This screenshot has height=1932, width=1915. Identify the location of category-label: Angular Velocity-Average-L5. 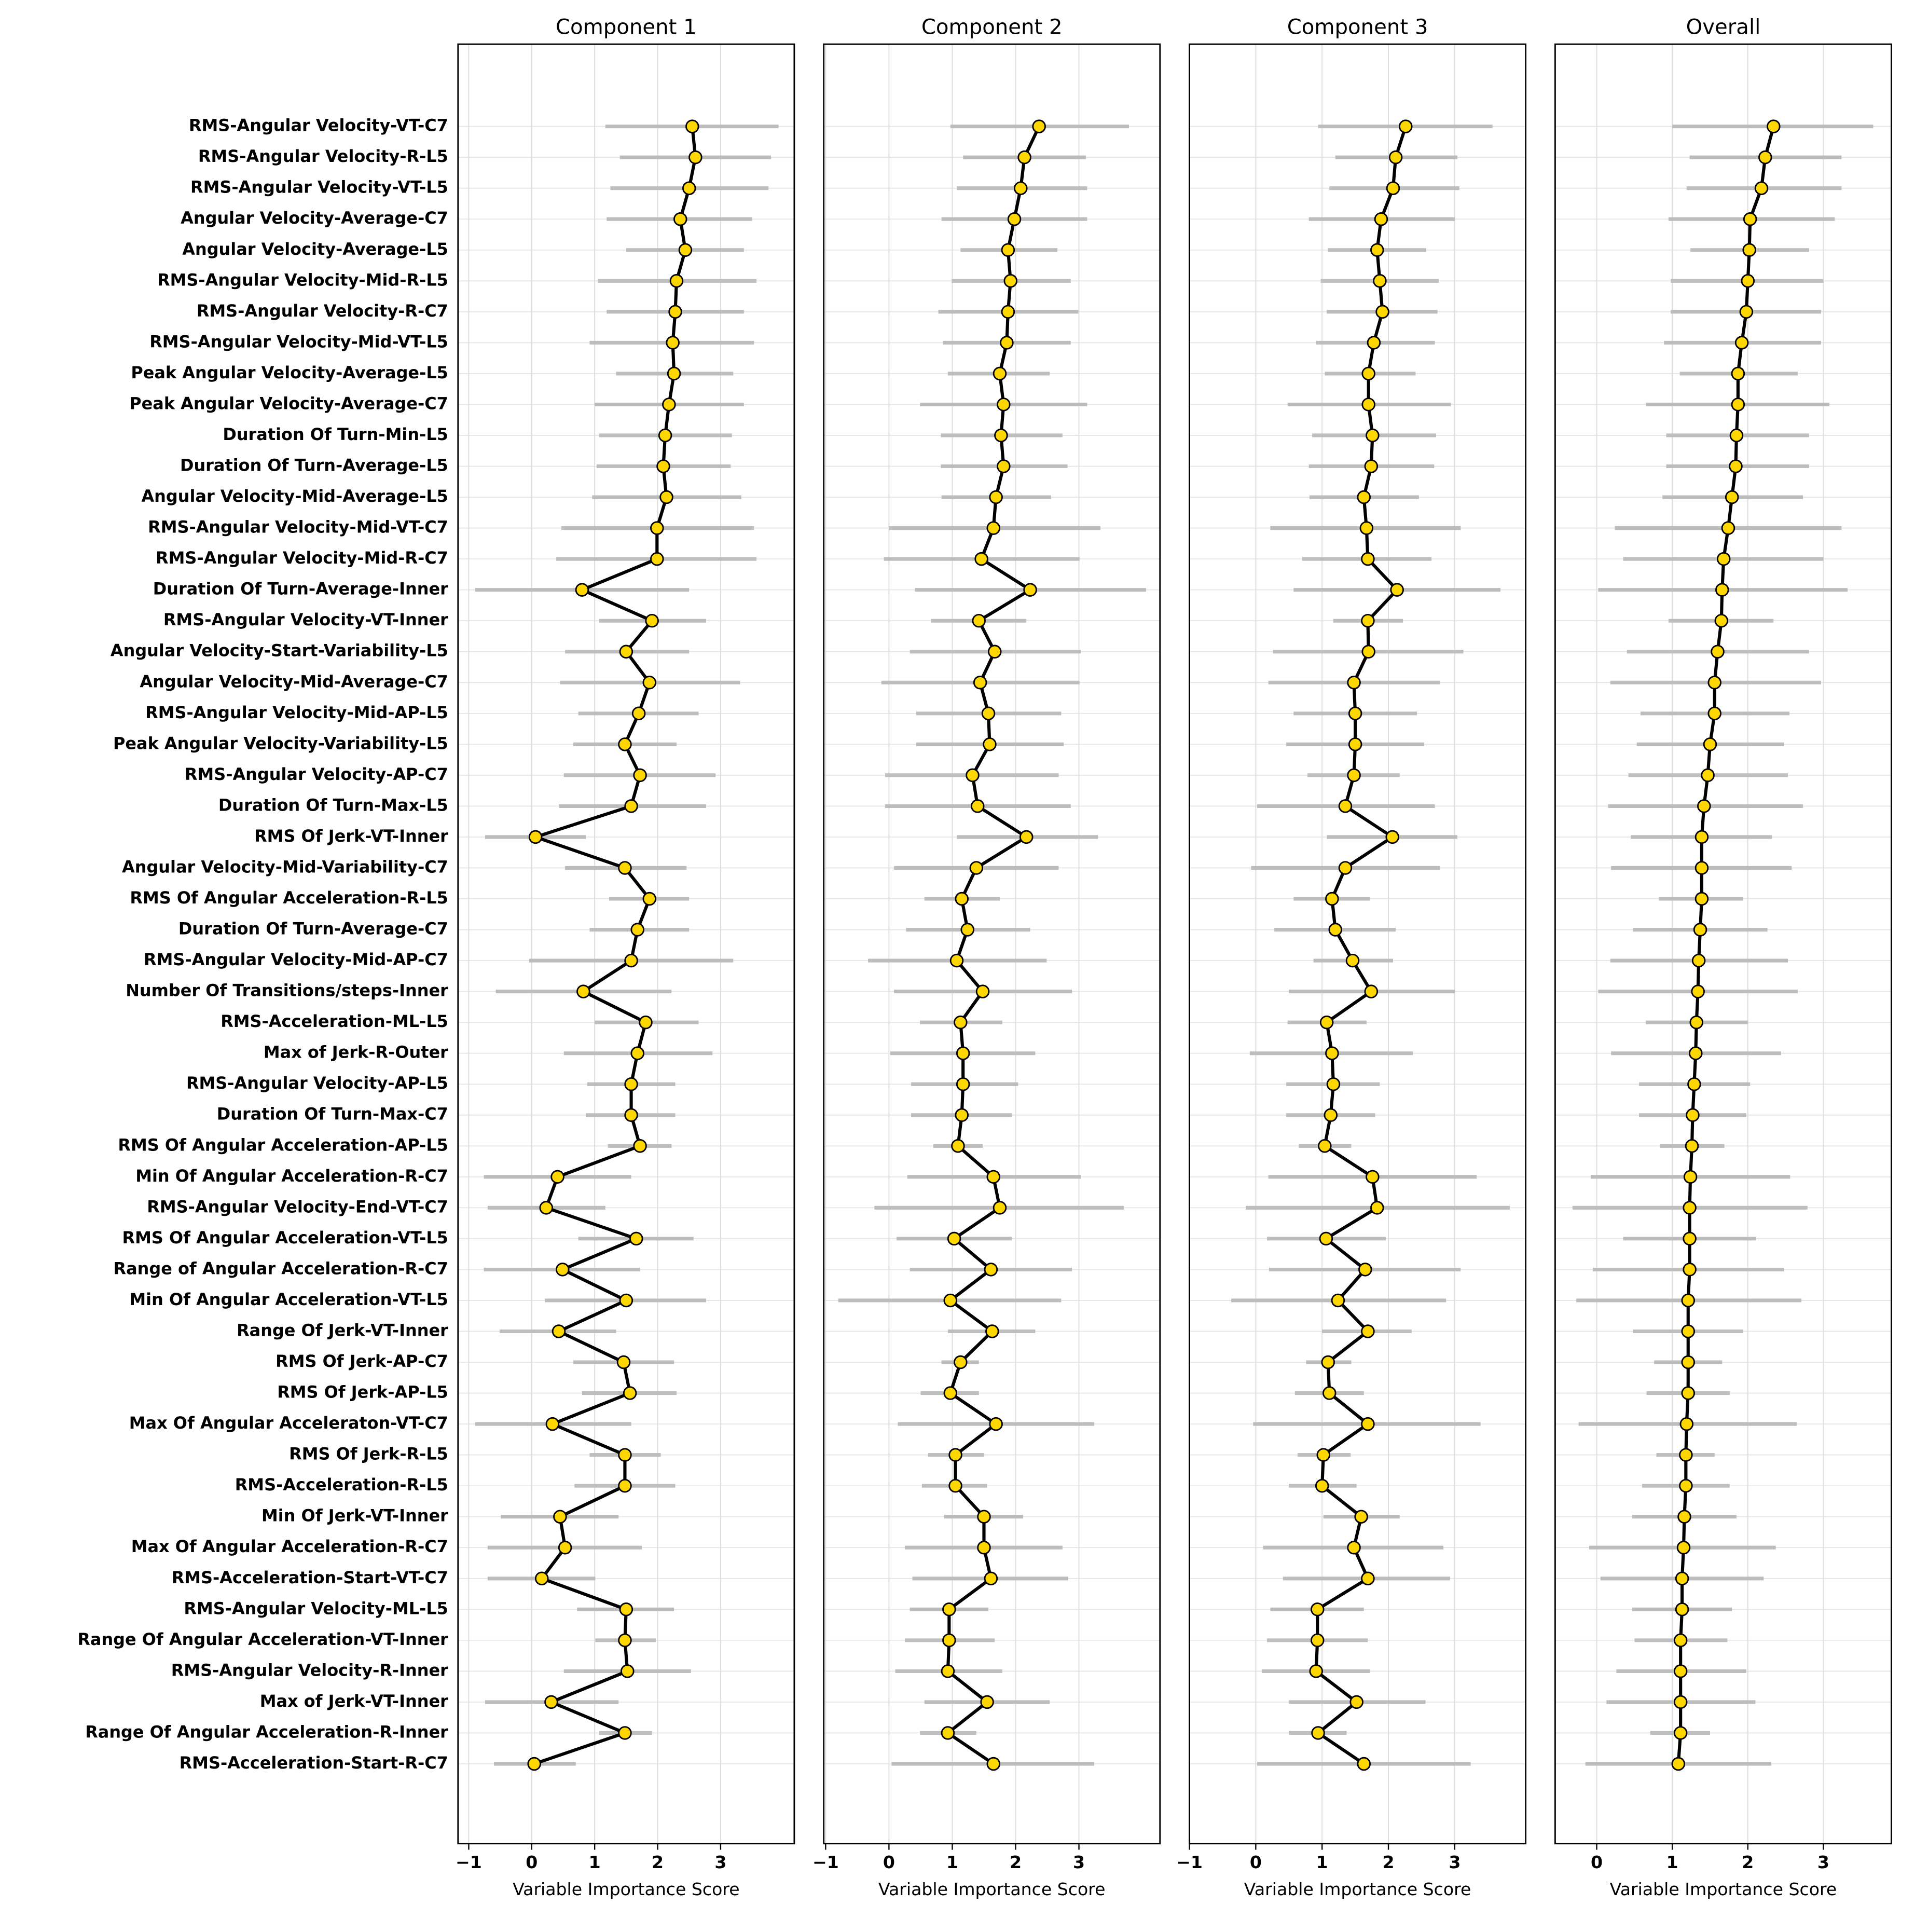
(315, 249).